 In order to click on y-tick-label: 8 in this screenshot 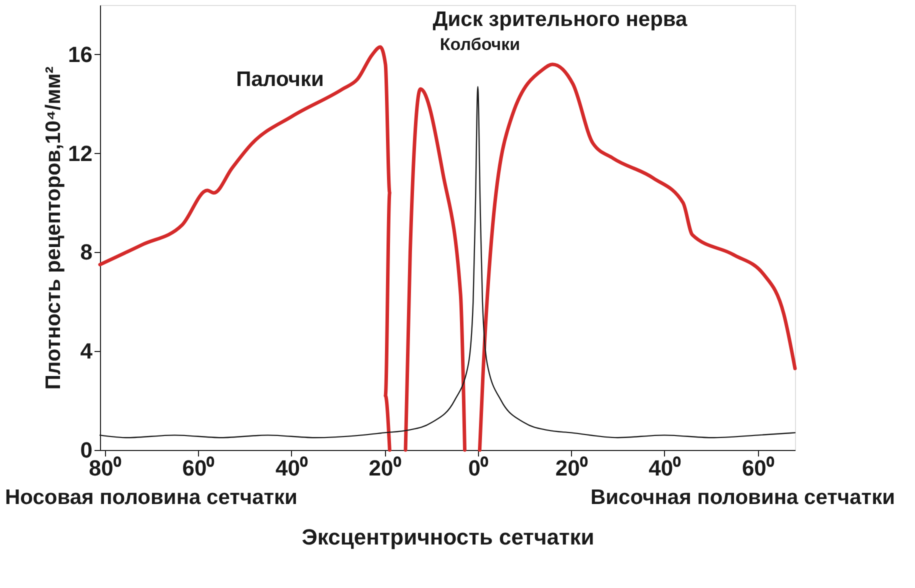, I will do `click(86, 252)`.